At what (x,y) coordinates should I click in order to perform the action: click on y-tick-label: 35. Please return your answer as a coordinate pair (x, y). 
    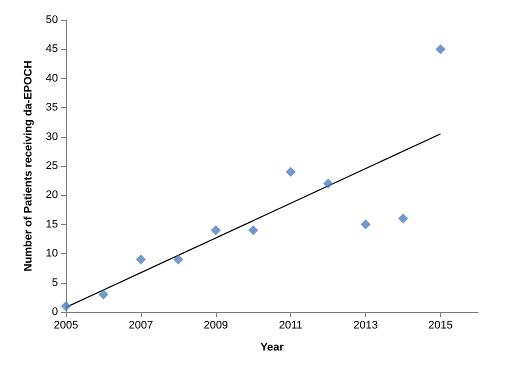
    Looking at the image, I should click on (52, 108).